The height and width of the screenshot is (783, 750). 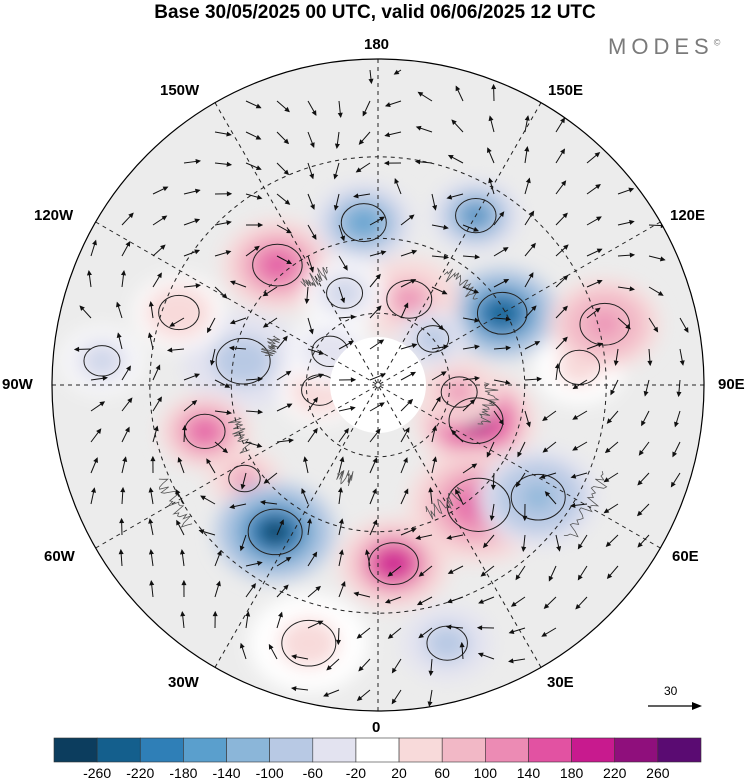 What do you see at coordinates (671, 691) in the screenshot?
I see `wind-reference-label: 30` at bounding box center [671, 691].